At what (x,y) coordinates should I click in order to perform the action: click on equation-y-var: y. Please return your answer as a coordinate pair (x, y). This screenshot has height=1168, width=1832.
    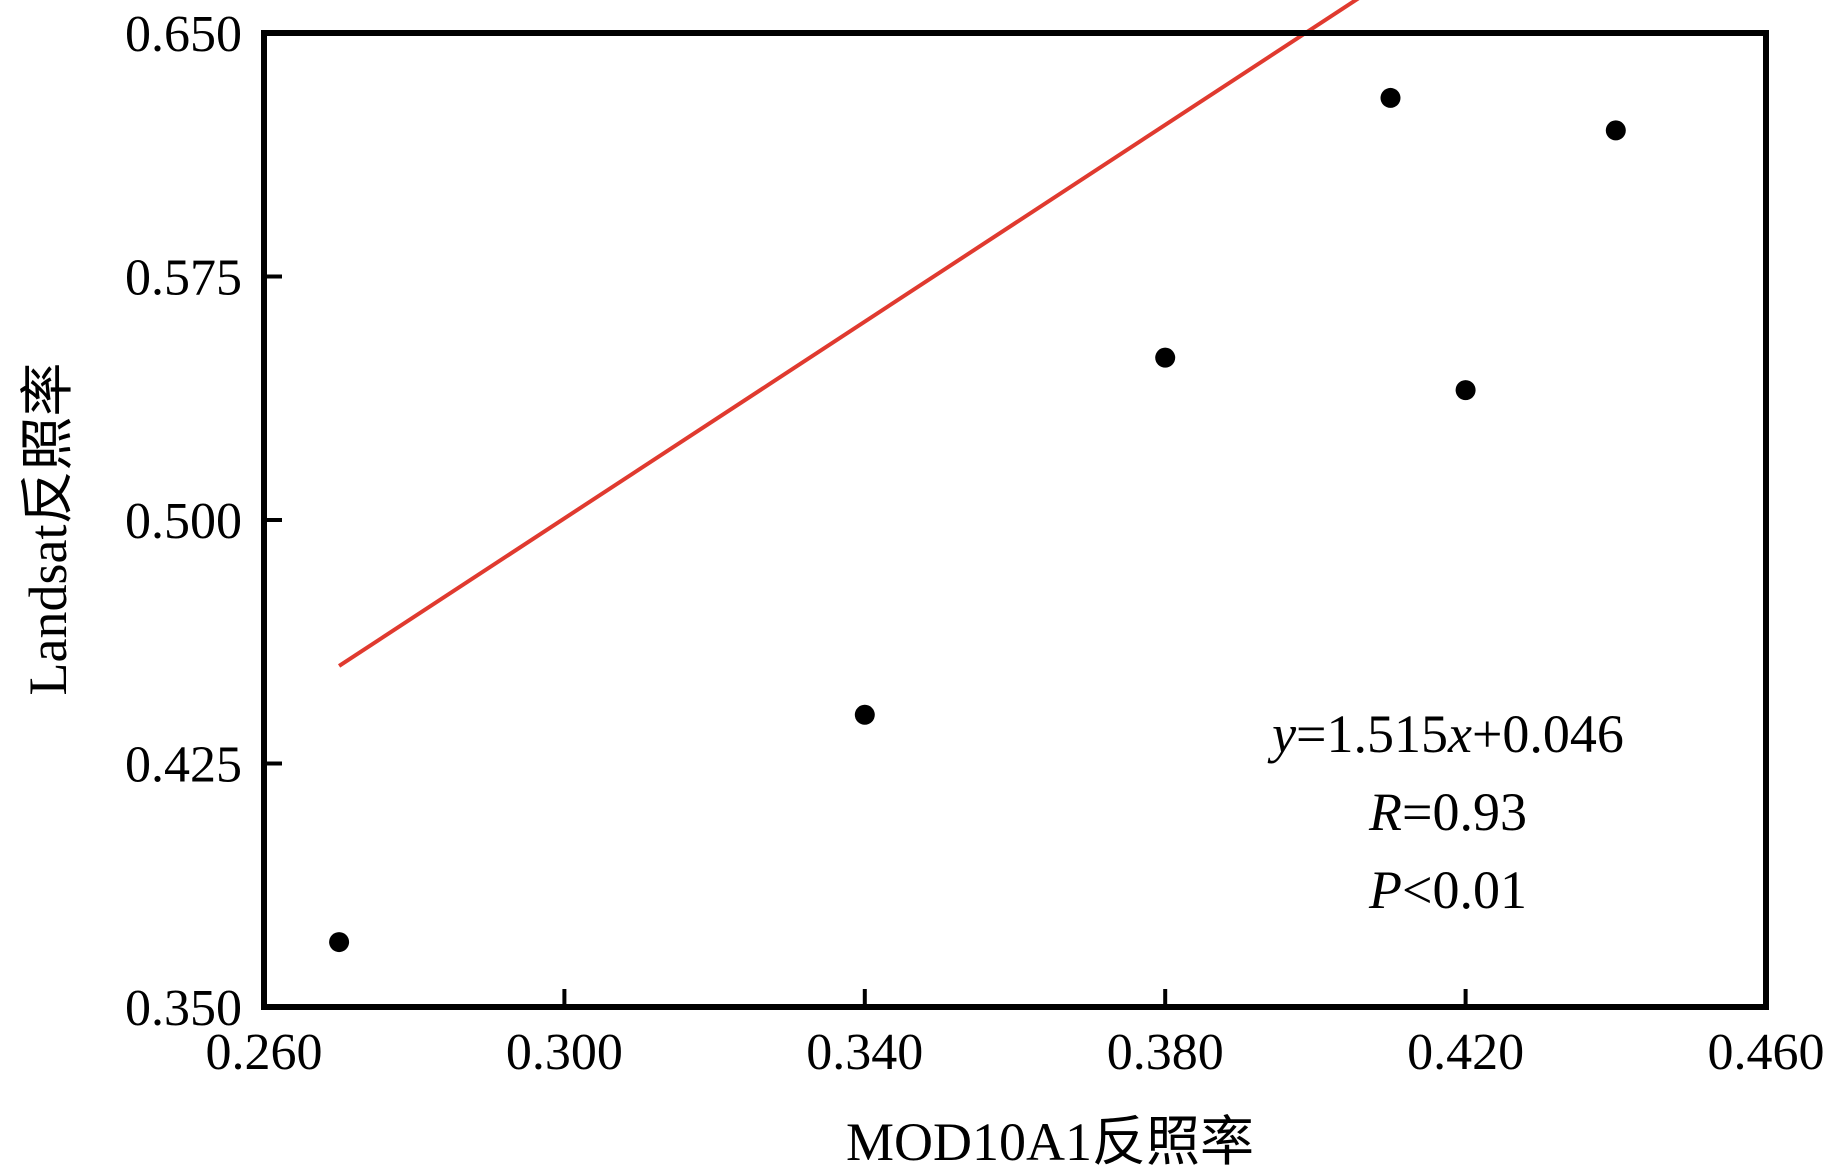
    Looking at the image, I should click on (1281, 734).